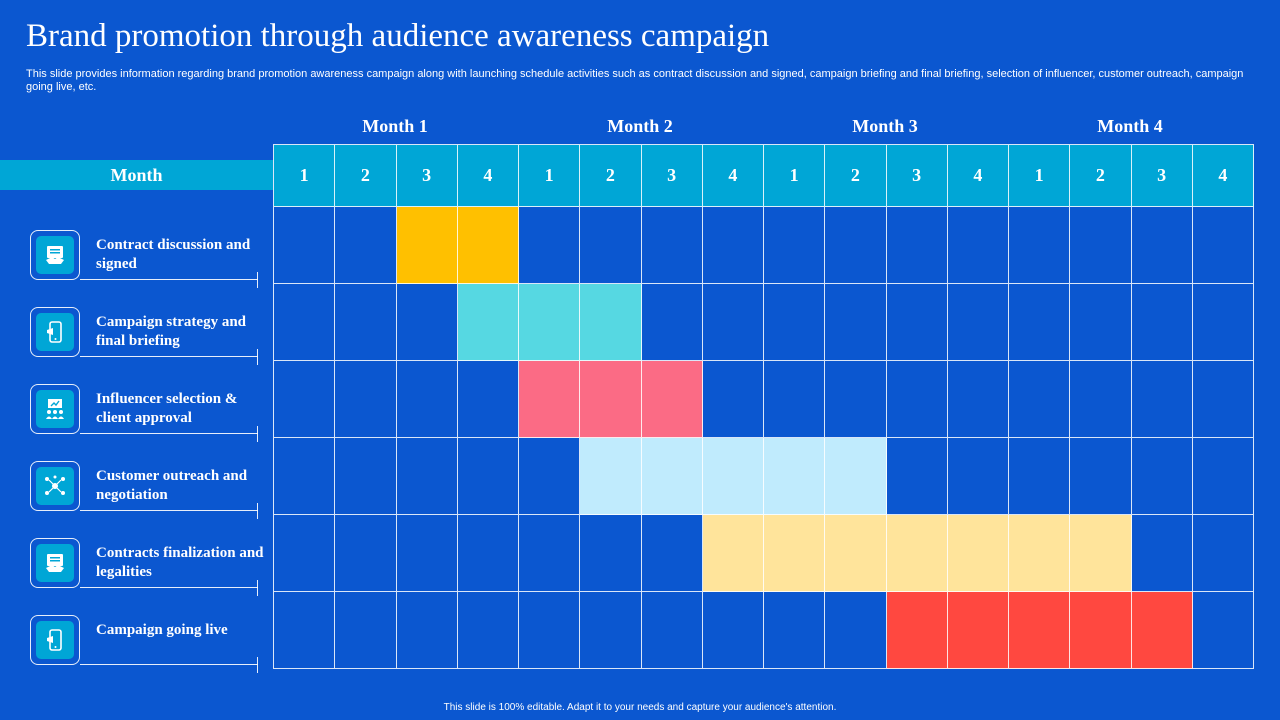 The width and height of the screenshot is (1280, 720). Describe the element at coordinates (167, 408) in the screenshot. I see `task-label: Influencer selection & client approval` at that location.